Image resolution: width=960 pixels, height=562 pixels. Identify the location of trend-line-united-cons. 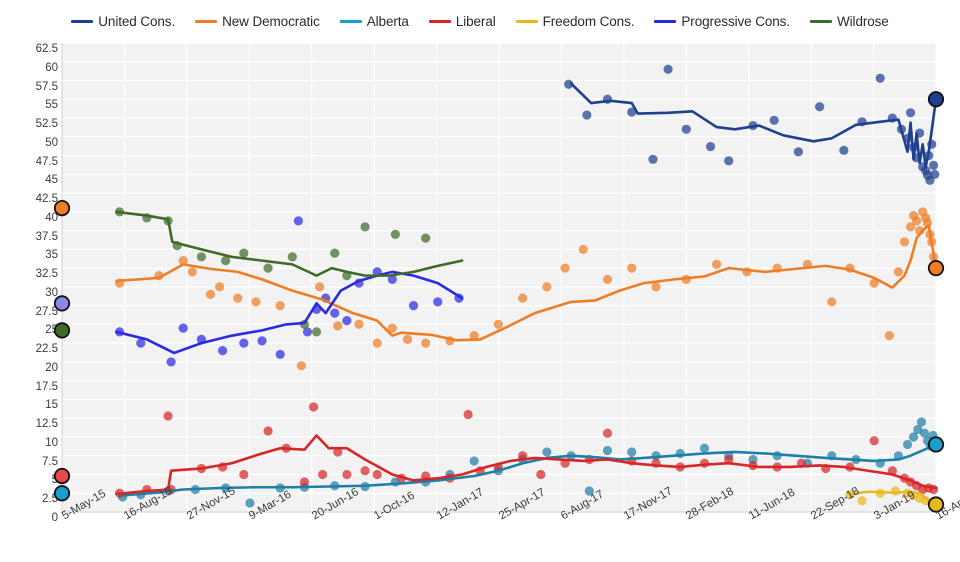
(753, 125).